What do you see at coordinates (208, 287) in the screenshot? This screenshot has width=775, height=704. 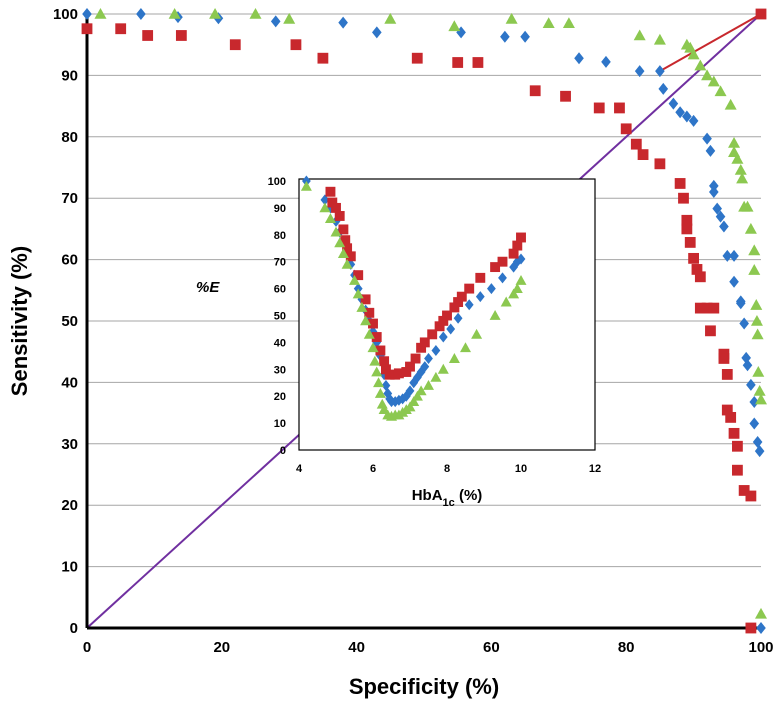 I see `inset-y-label: %E` at bounding box center [208, 287].